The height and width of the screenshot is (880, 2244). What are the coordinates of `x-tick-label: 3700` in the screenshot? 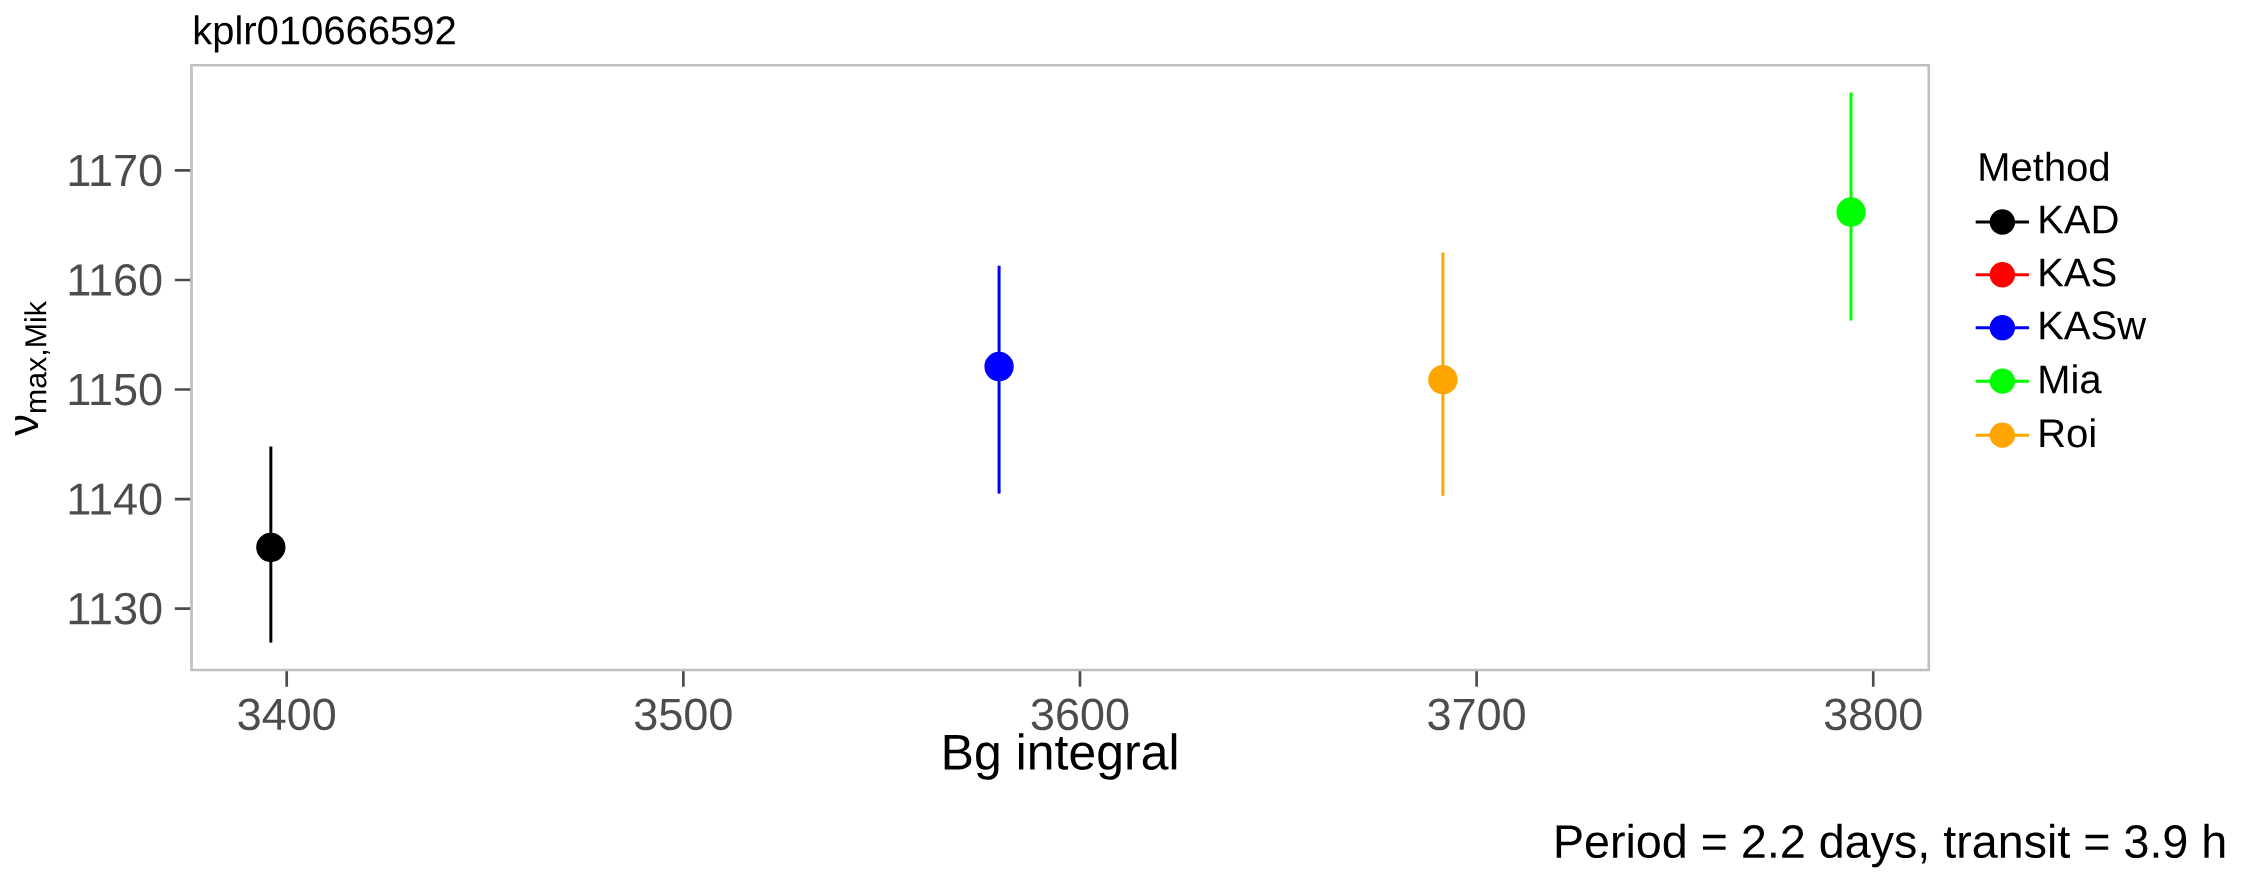 It's located at (1476, 714).